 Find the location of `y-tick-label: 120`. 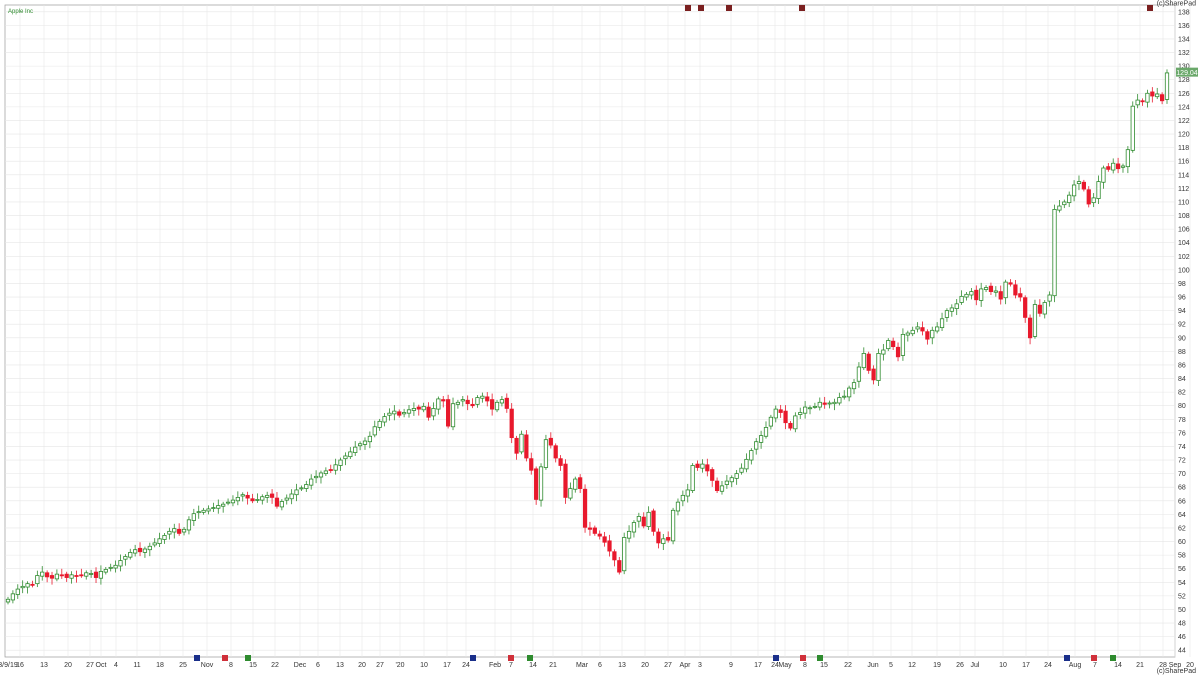

y-tick-label: 120 is located at coordinates (1184, 135).